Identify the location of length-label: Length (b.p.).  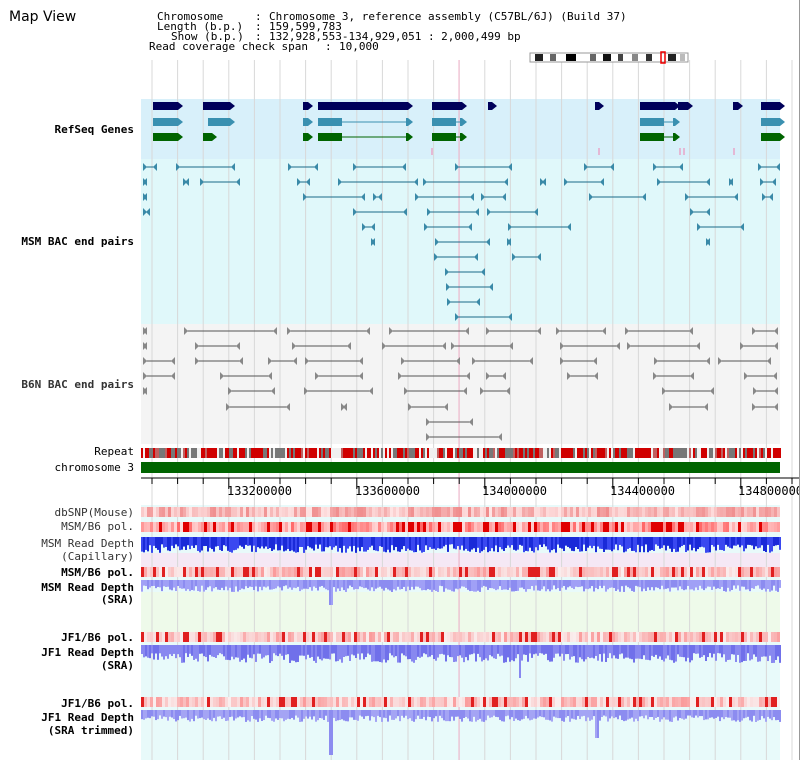
(200, 26).